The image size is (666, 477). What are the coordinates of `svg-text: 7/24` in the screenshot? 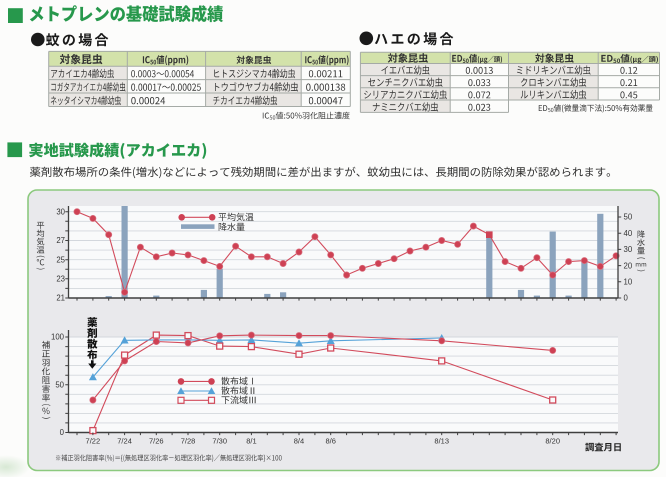 It's located at (124, 441).